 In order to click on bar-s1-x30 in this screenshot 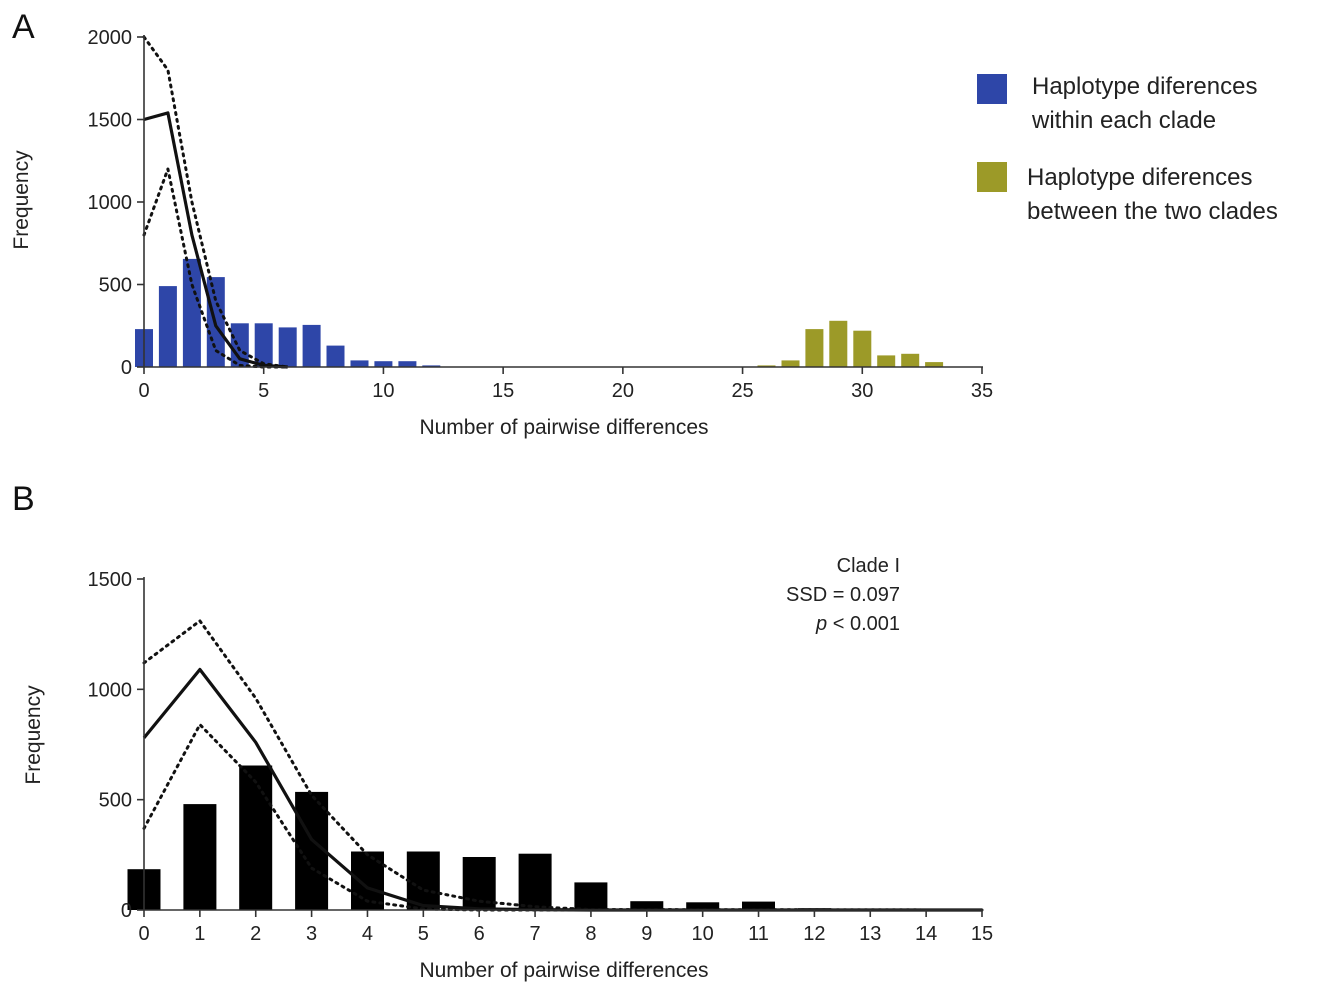, I will do `click(862, 348)`.